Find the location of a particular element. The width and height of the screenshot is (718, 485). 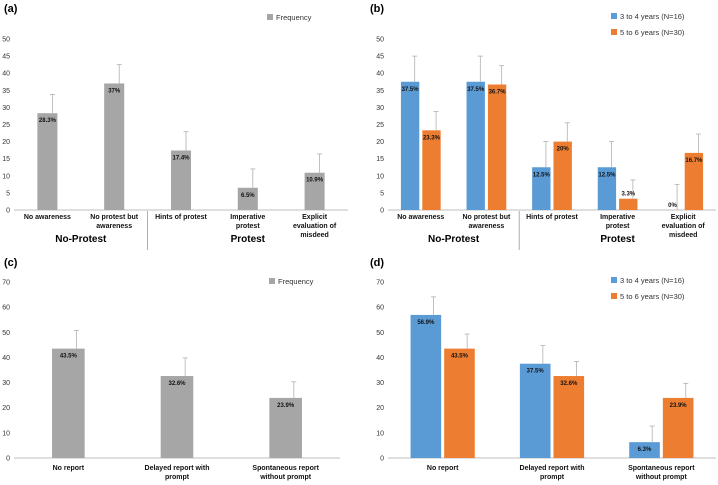

legend-label: Frequency is located at coordinates (296, 281).